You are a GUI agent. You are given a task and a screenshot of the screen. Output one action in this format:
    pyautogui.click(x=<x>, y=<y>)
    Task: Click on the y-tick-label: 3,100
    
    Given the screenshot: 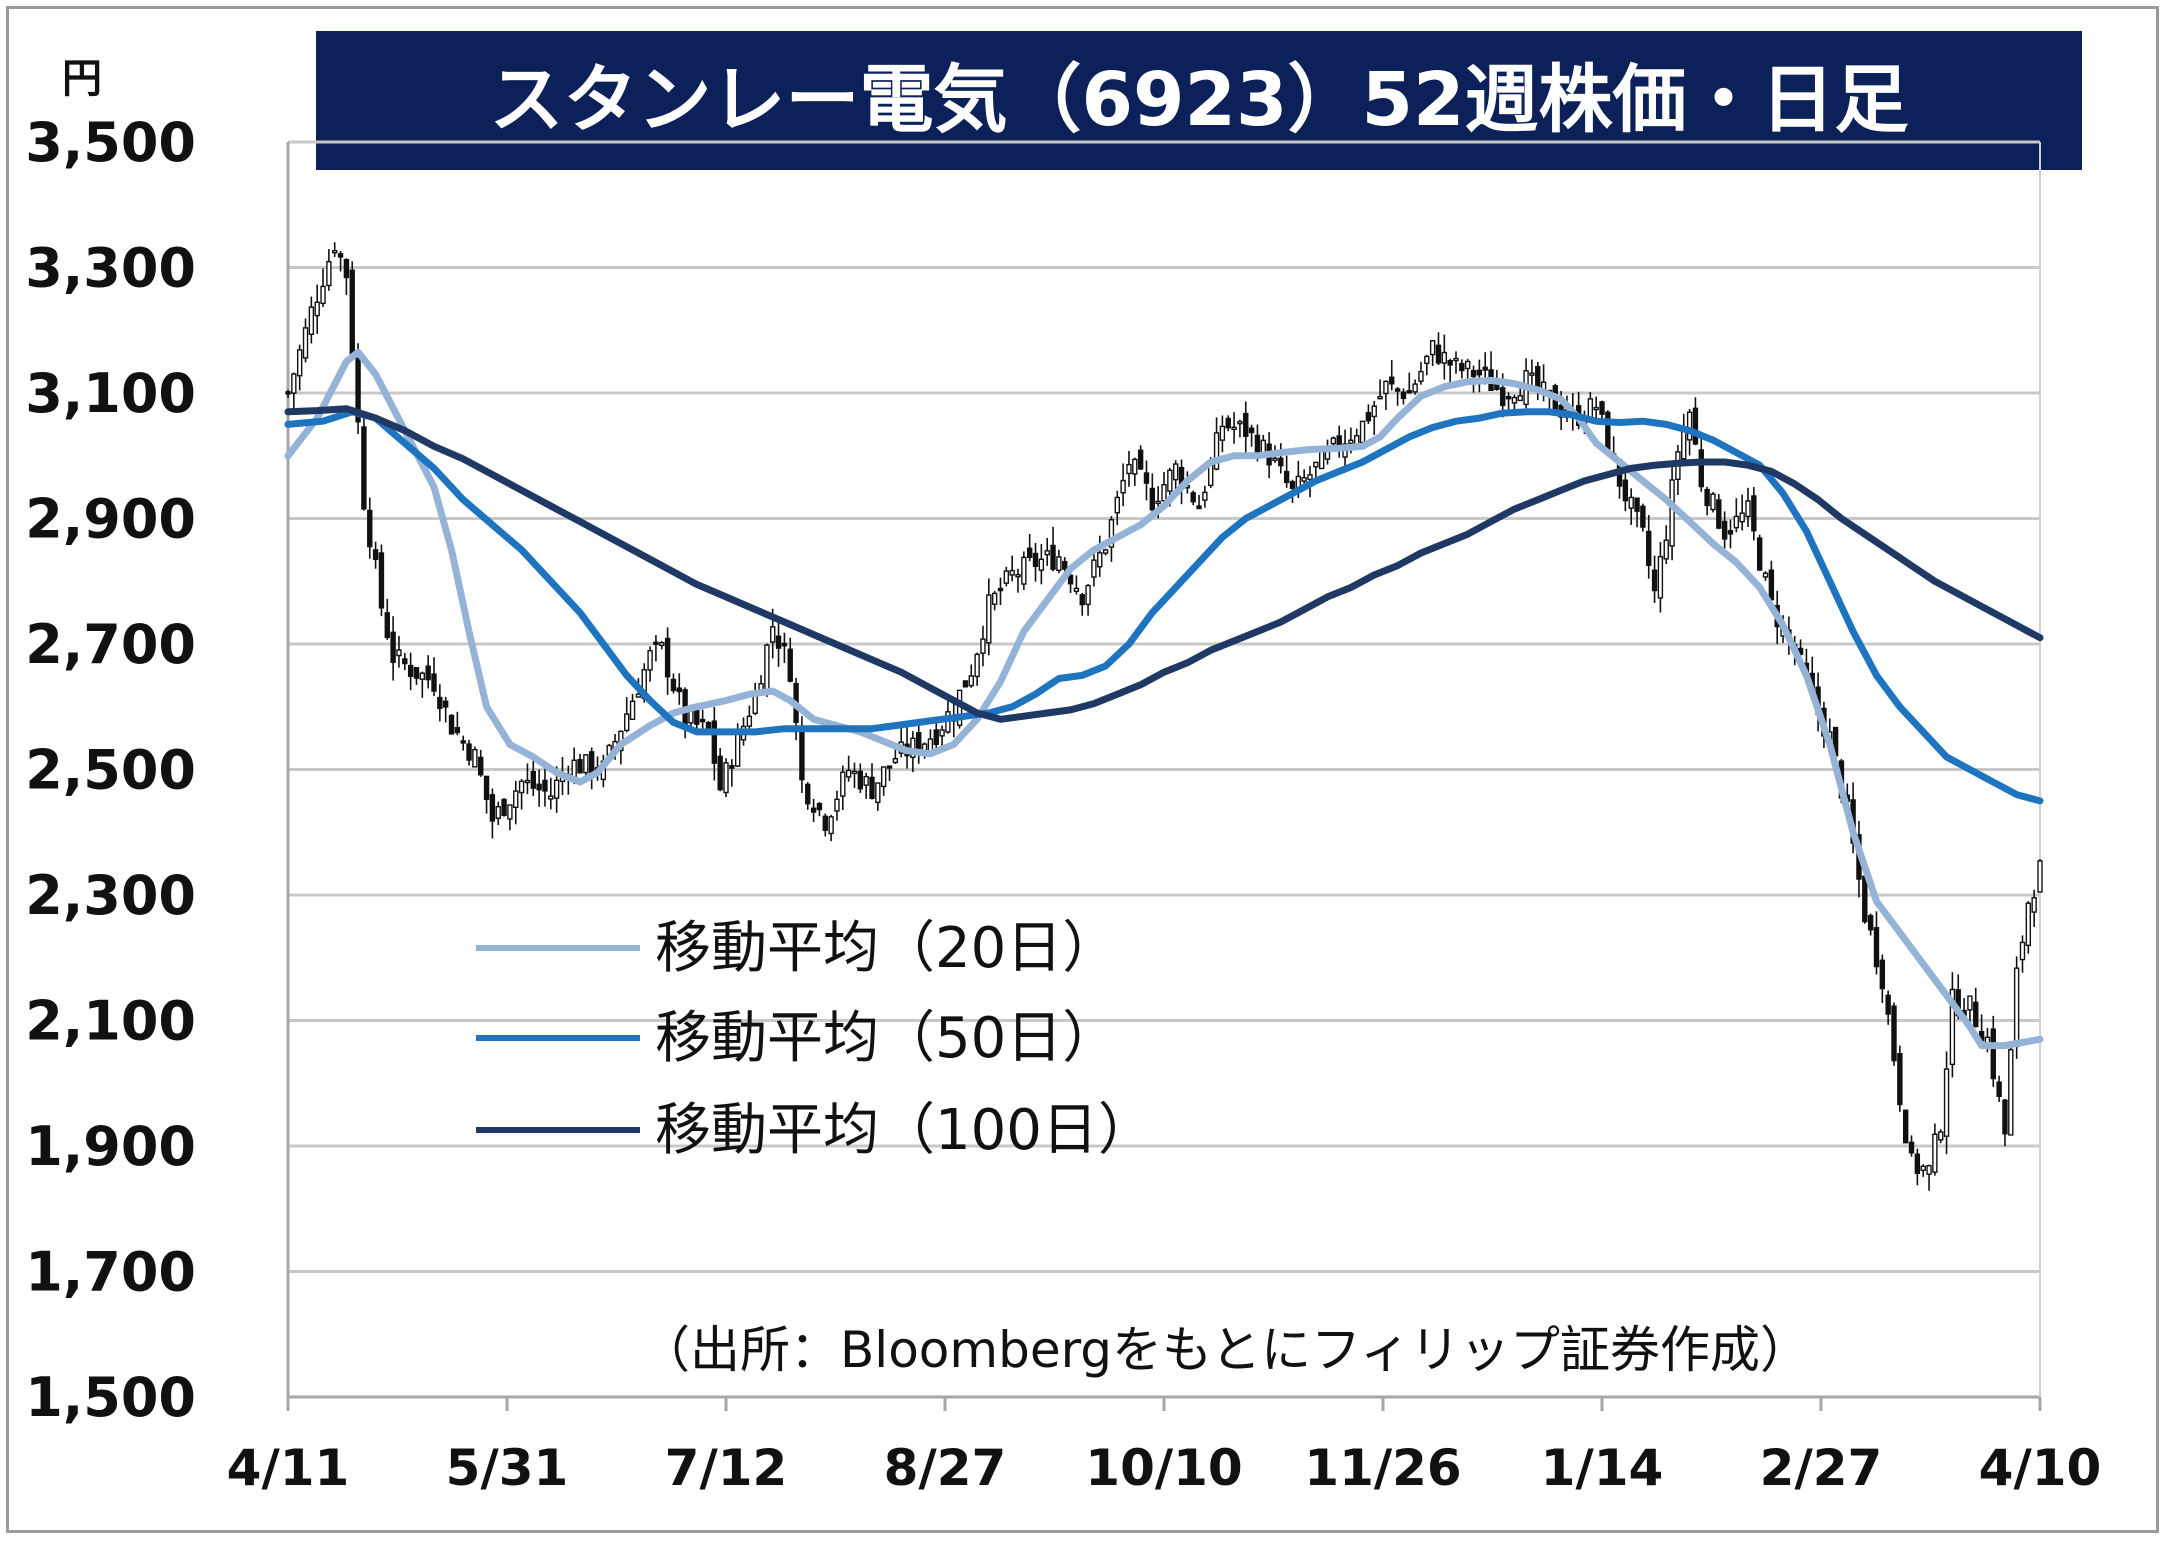 What is the action you would take?
    pyautogui.click(x=110, y=393)
    